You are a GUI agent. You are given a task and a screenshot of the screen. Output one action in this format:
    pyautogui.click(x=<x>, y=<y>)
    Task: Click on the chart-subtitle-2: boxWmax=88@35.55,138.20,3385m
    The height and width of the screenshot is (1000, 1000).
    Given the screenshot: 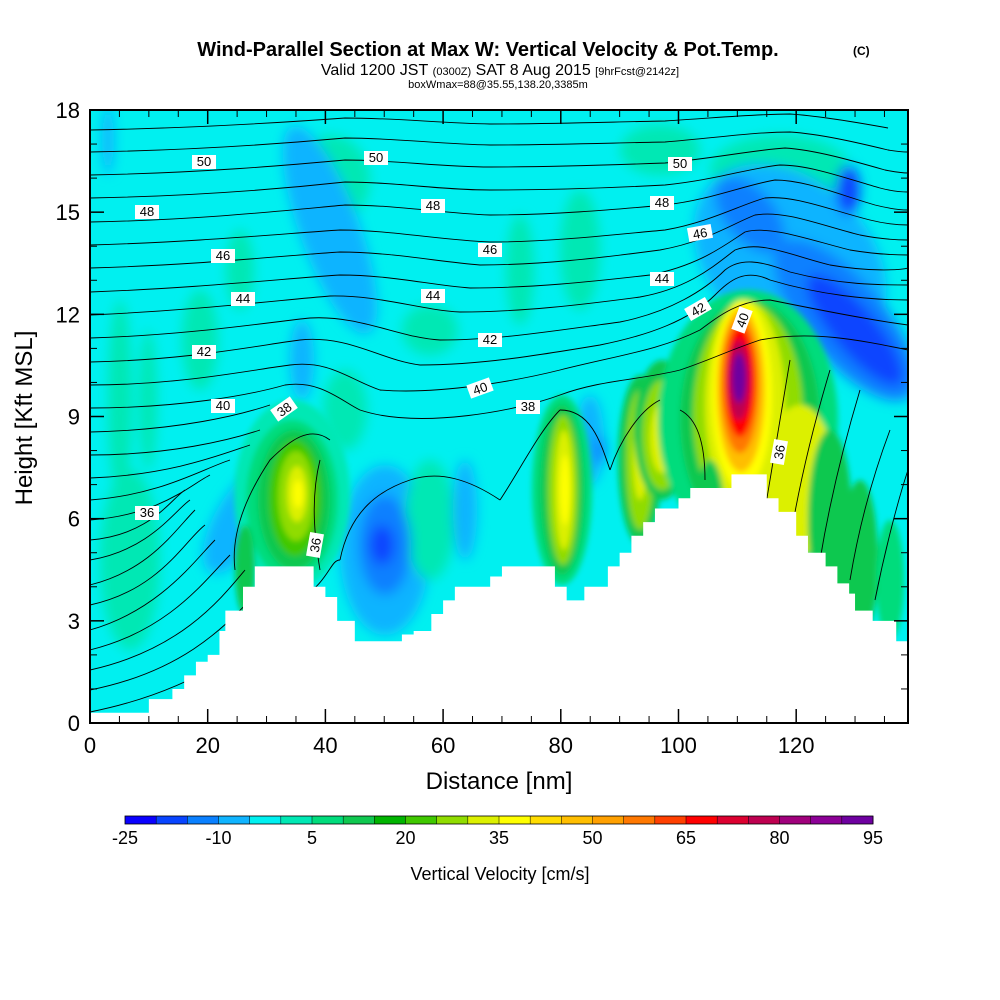 What is the action you would take?
    pyautogui.click(x=498, y=85)
    